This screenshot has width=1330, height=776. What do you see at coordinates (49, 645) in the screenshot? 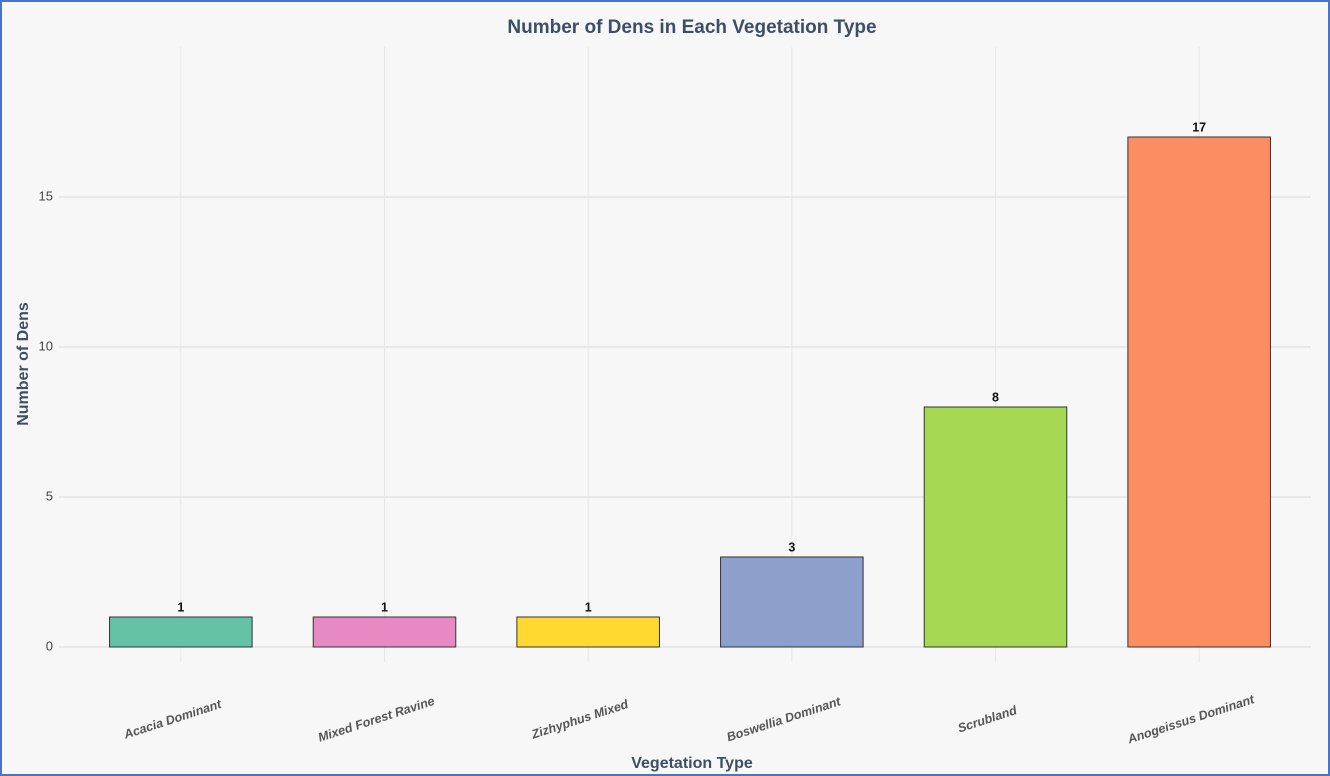
I see `y-tick-label: 0` at bounding box center [49, 645].